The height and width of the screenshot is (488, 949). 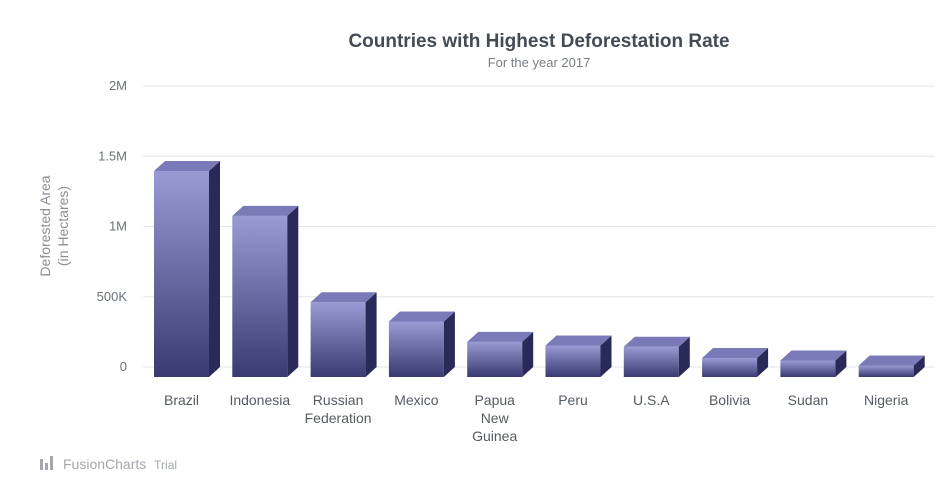 What do you see at coordinates (118, 226) in the screenshot?
I see `y-tick-label: 1M` at bounding box center [118, 226].